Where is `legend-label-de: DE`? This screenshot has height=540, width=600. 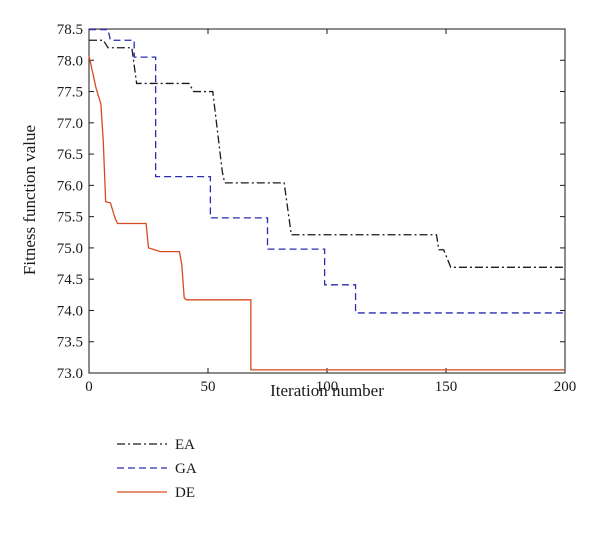 legend-label-de: DE is located at coordinates (185, 493).